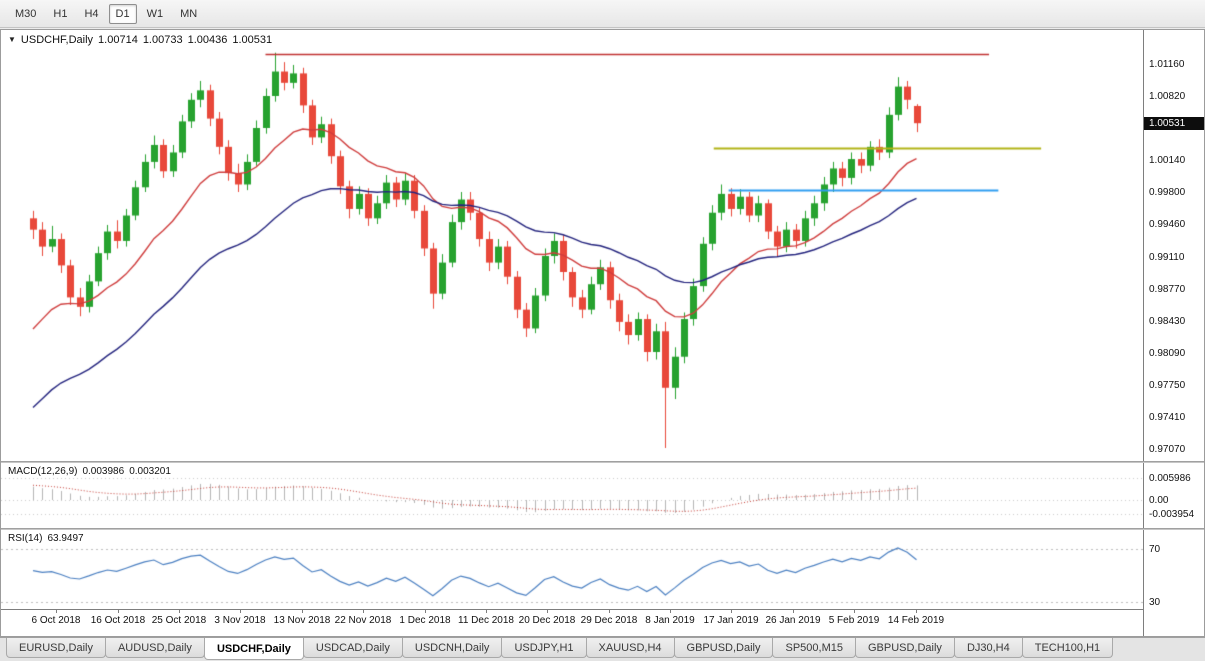 This screenshot has width=1205, height=661. What do you see at coordinates (302, 620) in the screenshot?
I see `date-axis-label: 13 Nov 2018` at bounding box center [302, 620].